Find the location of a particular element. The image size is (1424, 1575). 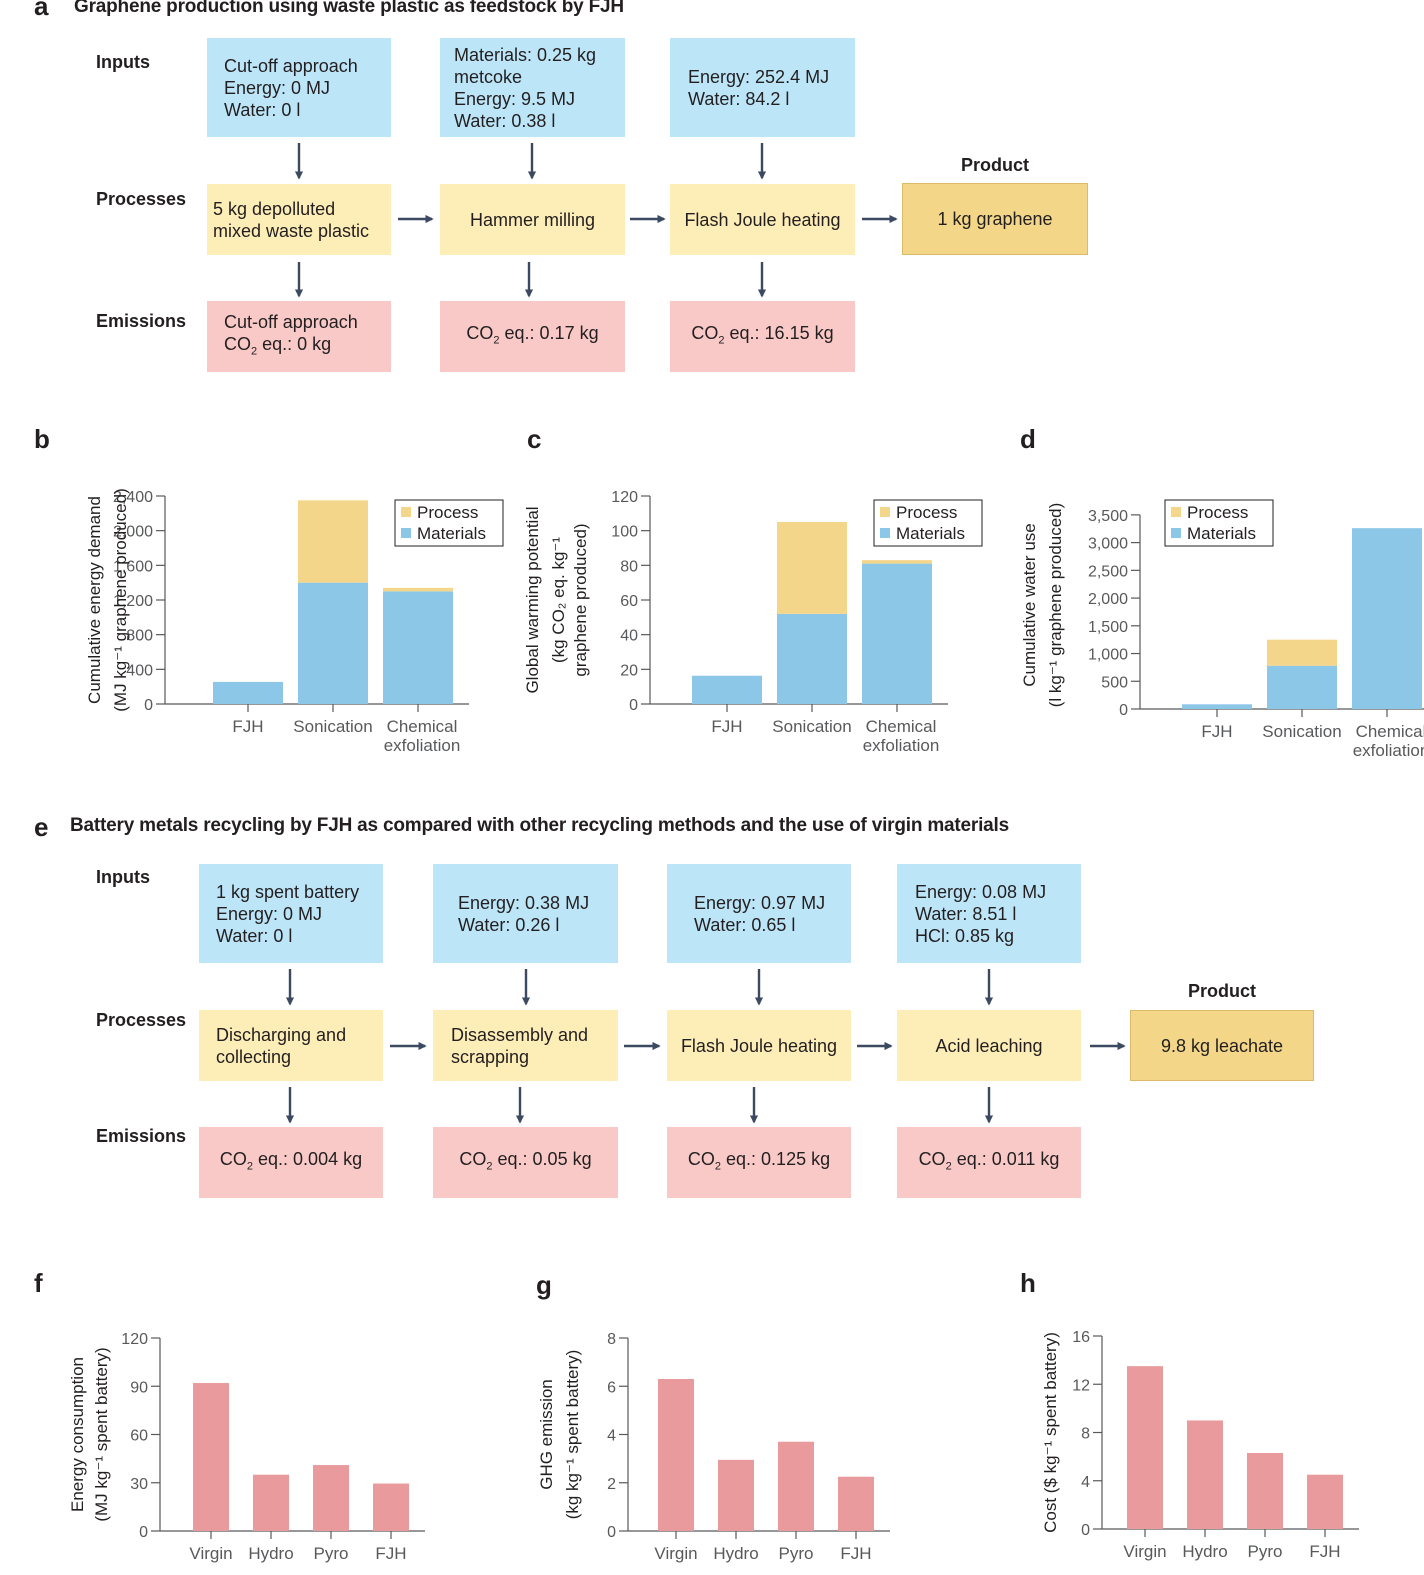

y-tick-label: 4 is located at coordinates (1085, 1482).